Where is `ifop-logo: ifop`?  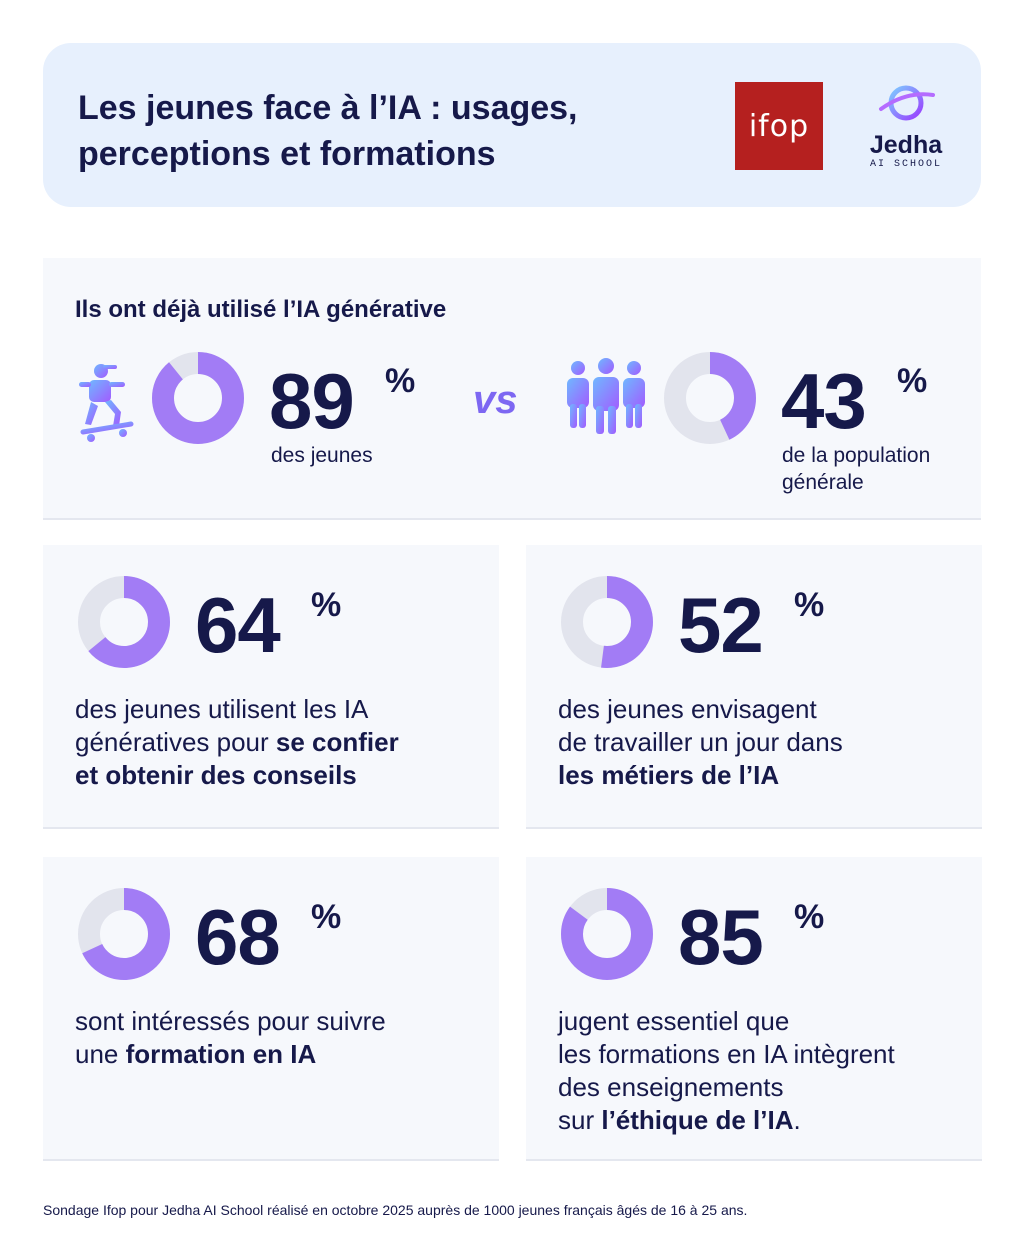
ifop-logo: ifop is located at coordinates (779, 126).